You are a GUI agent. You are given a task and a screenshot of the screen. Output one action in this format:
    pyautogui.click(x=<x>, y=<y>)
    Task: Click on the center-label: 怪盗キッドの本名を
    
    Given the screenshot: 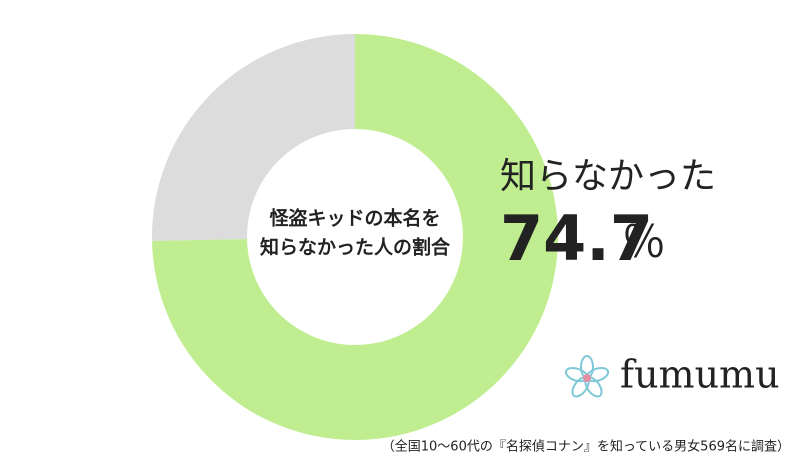 What is the action you would take?
    pyautogui.click(x=354, y=218)
    